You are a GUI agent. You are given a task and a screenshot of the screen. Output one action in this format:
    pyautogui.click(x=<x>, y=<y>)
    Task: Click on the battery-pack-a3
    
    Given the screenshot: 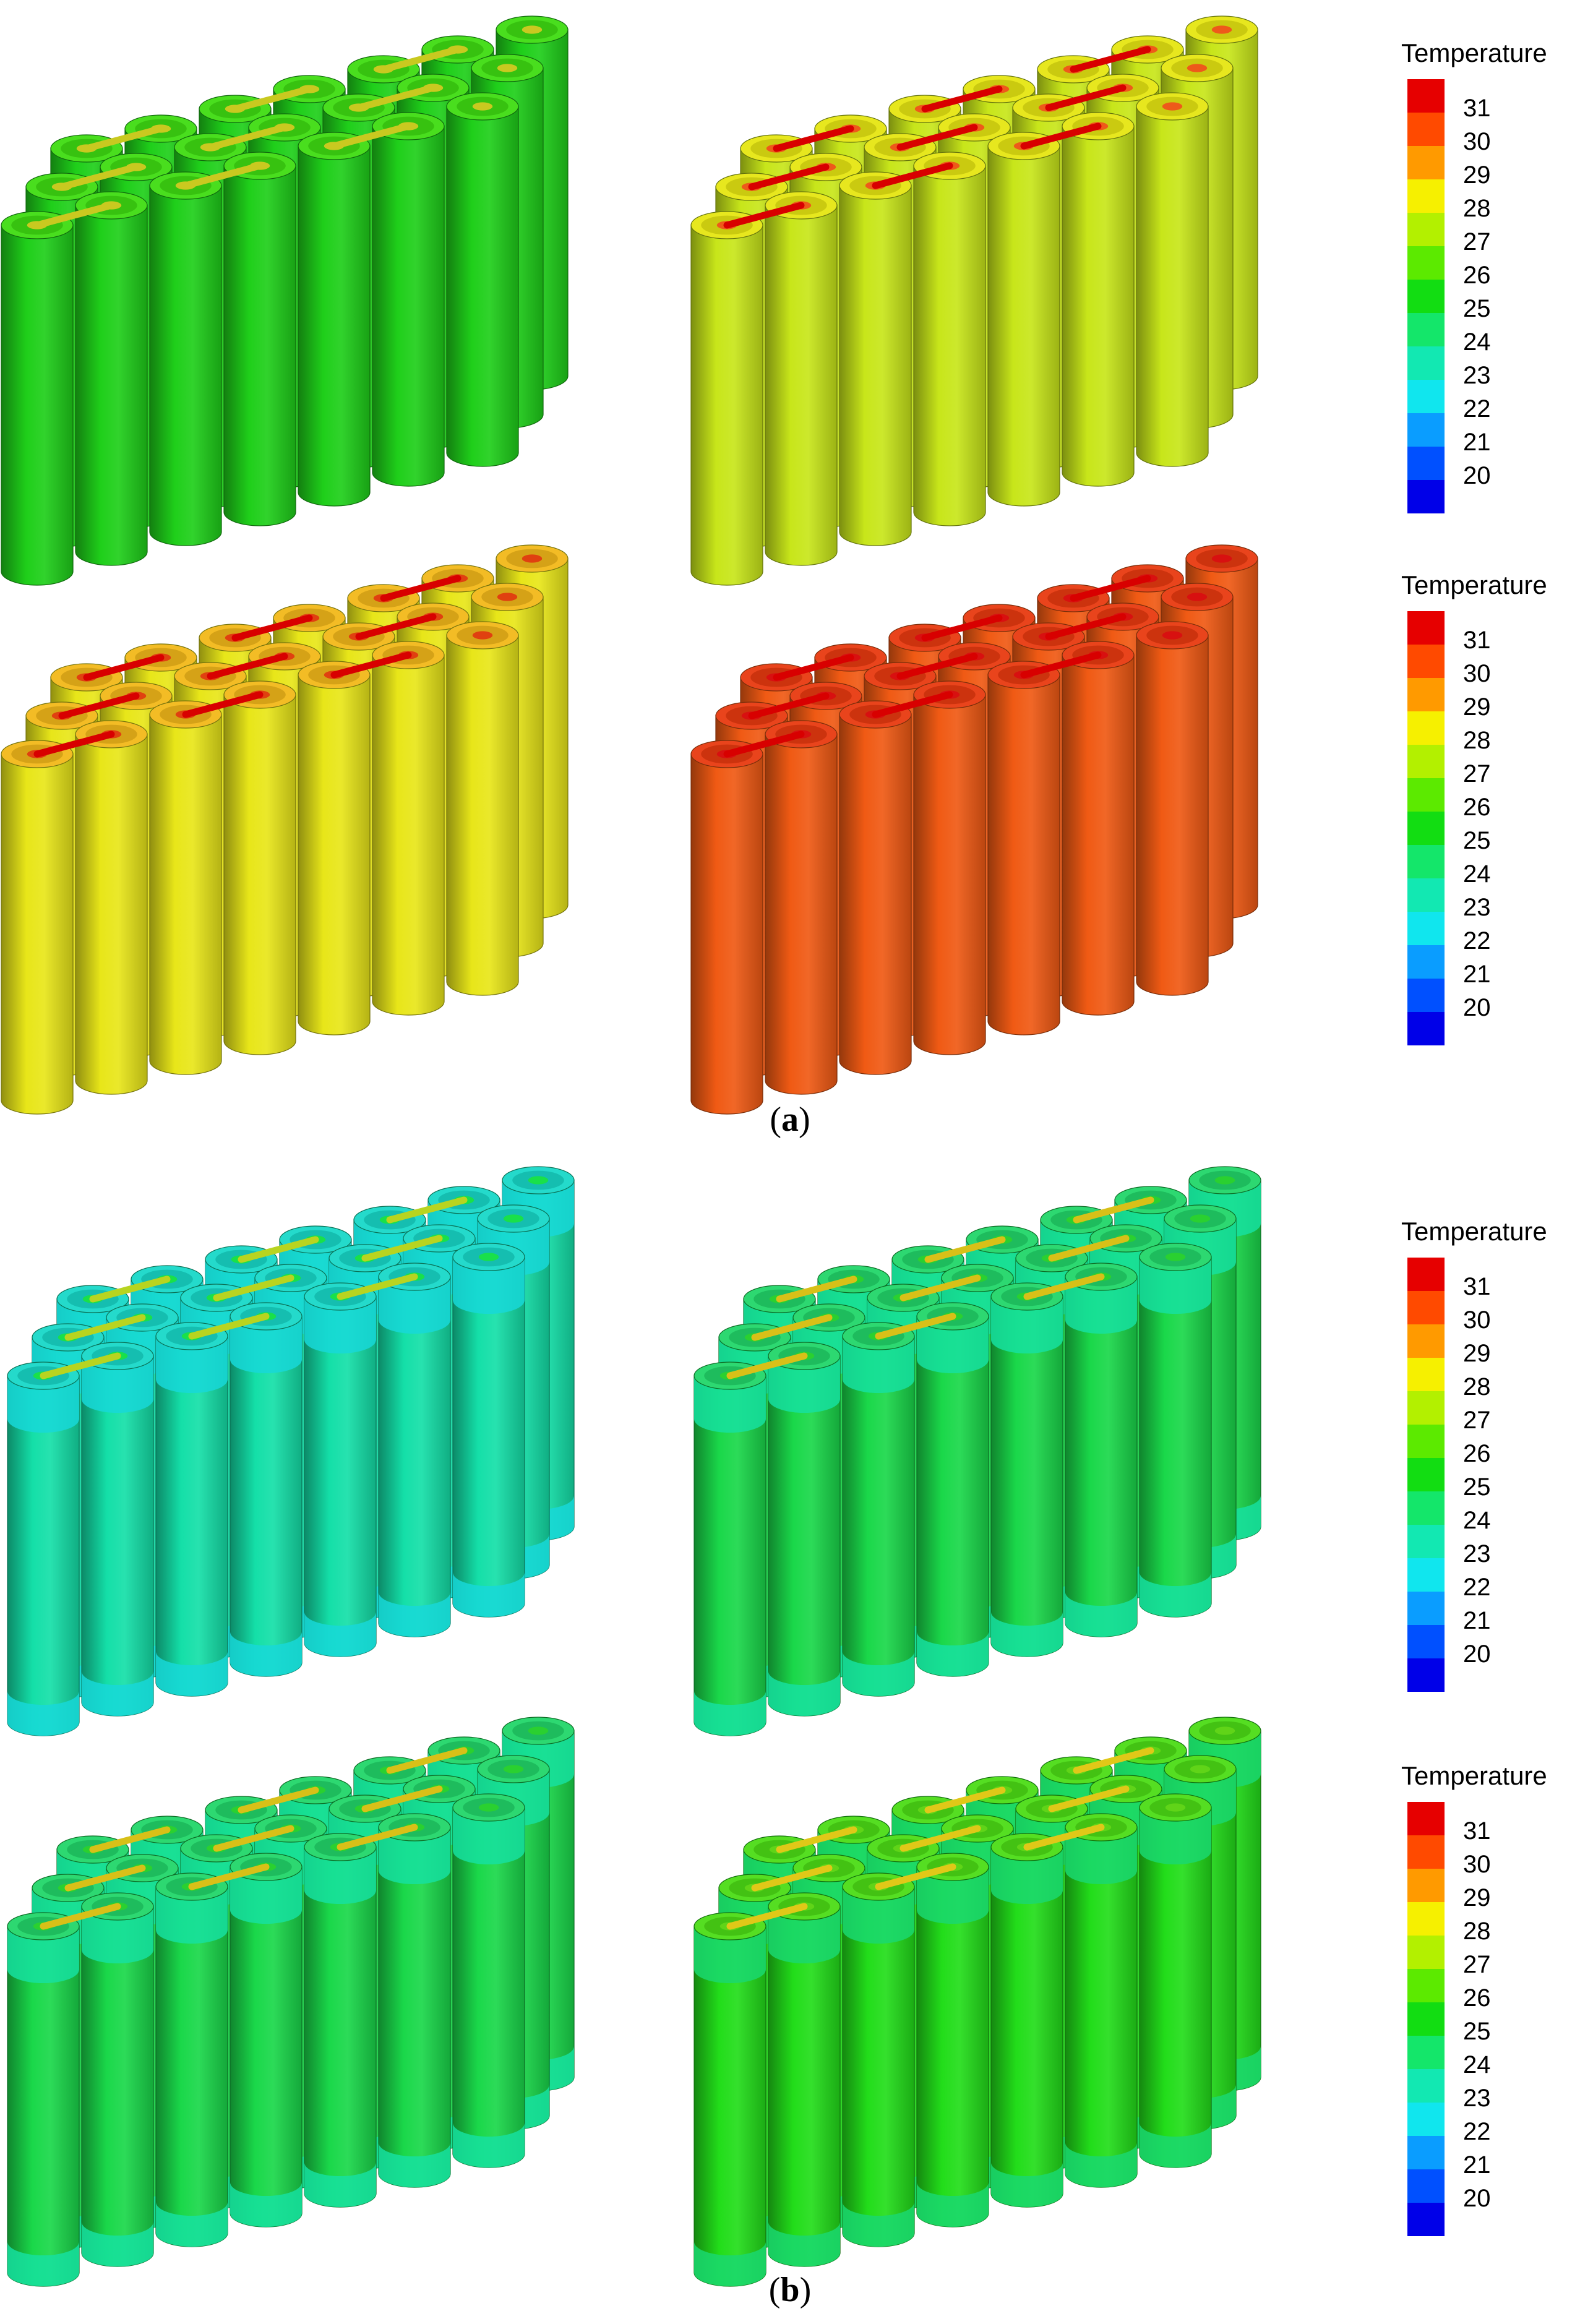 What is the action you would take?
    pyautogui.click(x=285, y=830)
    